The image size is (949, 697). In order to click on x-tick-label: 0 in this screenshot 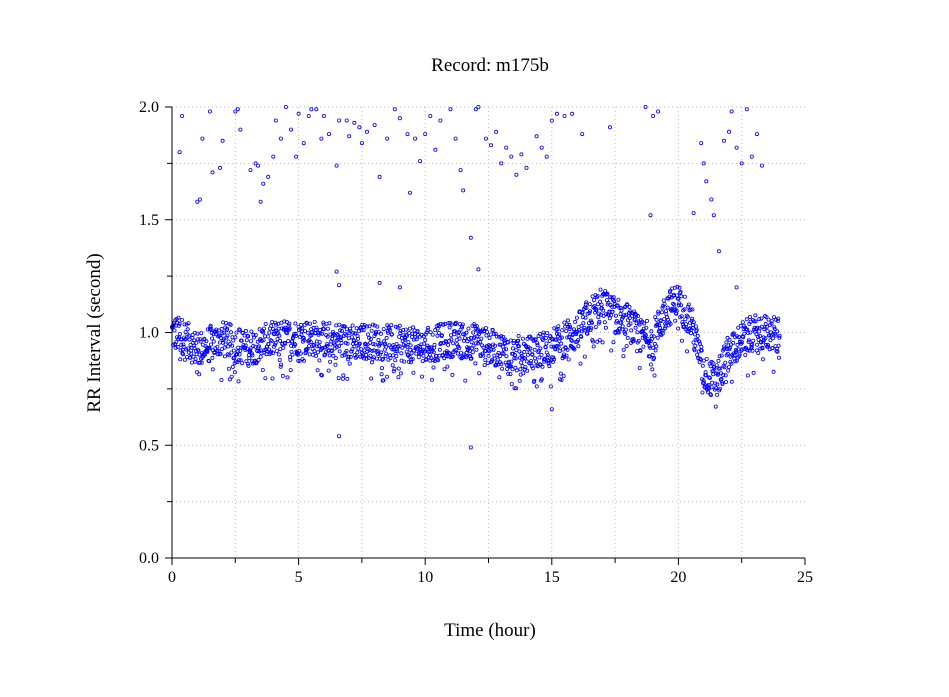, I will do `click(172, 577)`.